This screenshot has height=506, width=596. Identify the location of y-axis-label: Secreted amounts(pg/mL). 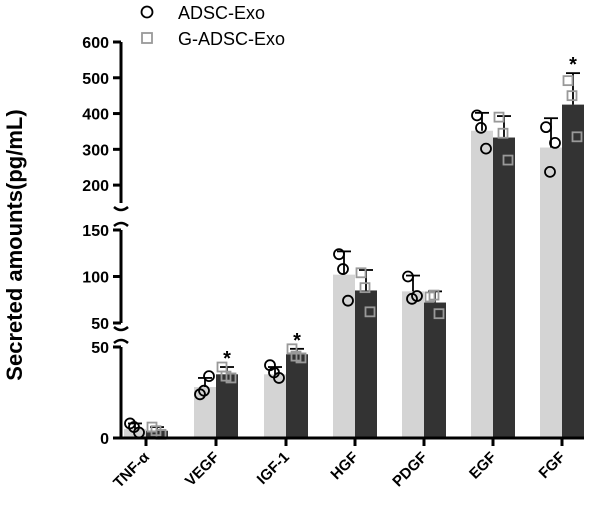
(14, 244).